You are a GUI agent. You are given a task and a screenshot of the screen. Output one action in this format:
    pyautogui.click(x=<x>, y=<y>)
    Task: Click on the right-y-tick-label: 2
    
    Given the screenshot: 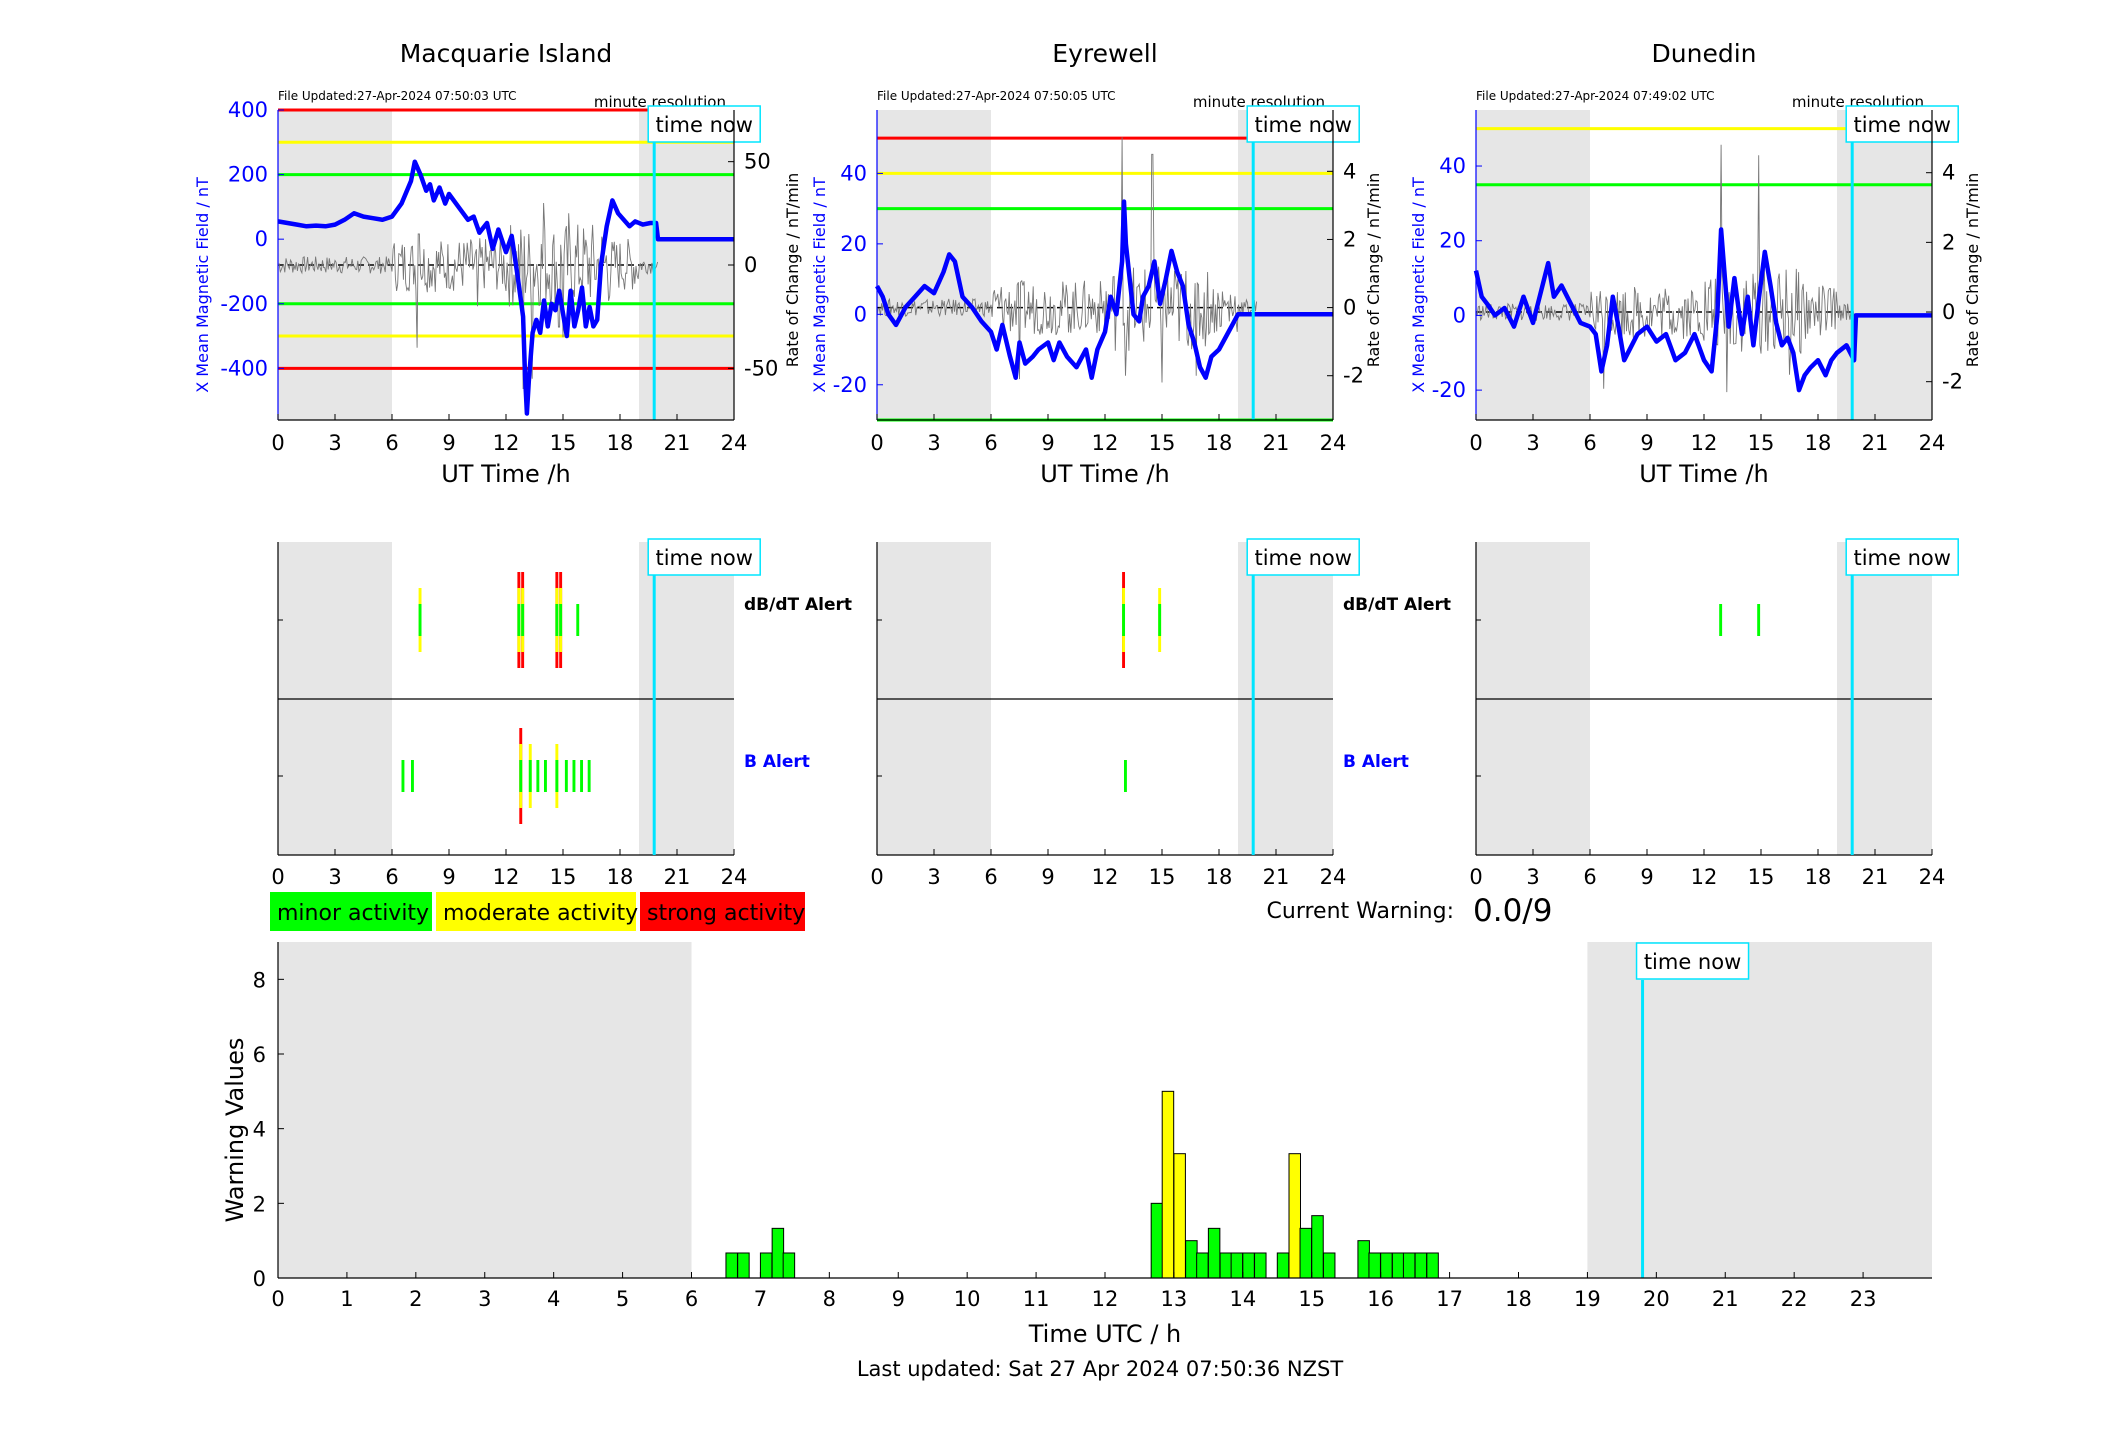 What is the action you would take?
    pyautogui.click(x=1948, y=242)
    